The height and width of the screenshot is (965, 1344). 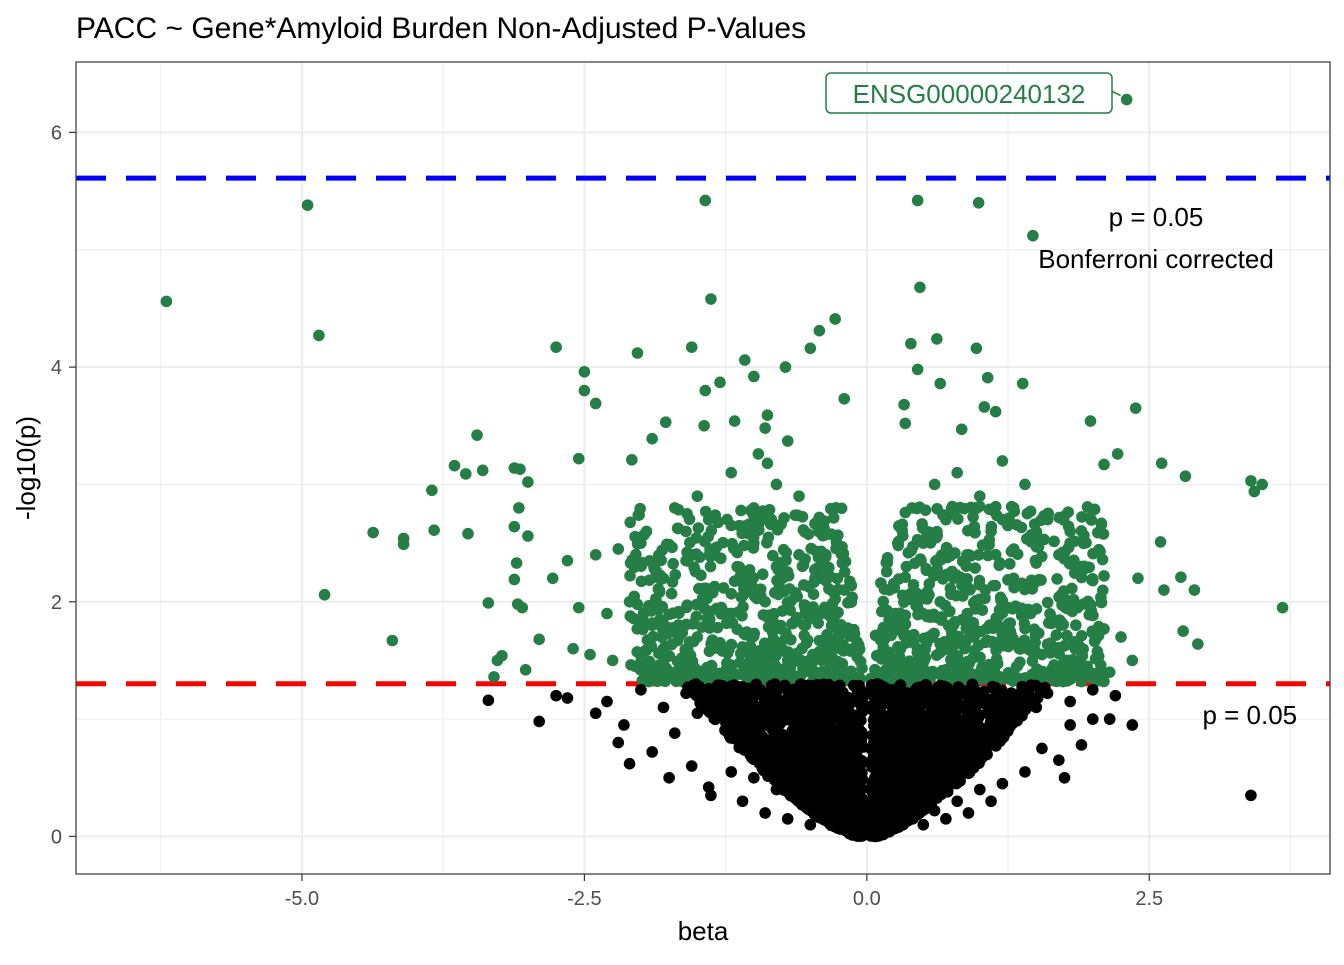 What do you see at coordinates (703, 931) in the screenshot?
I see `x-axis-label: beta` at bounding box center [703, 931].